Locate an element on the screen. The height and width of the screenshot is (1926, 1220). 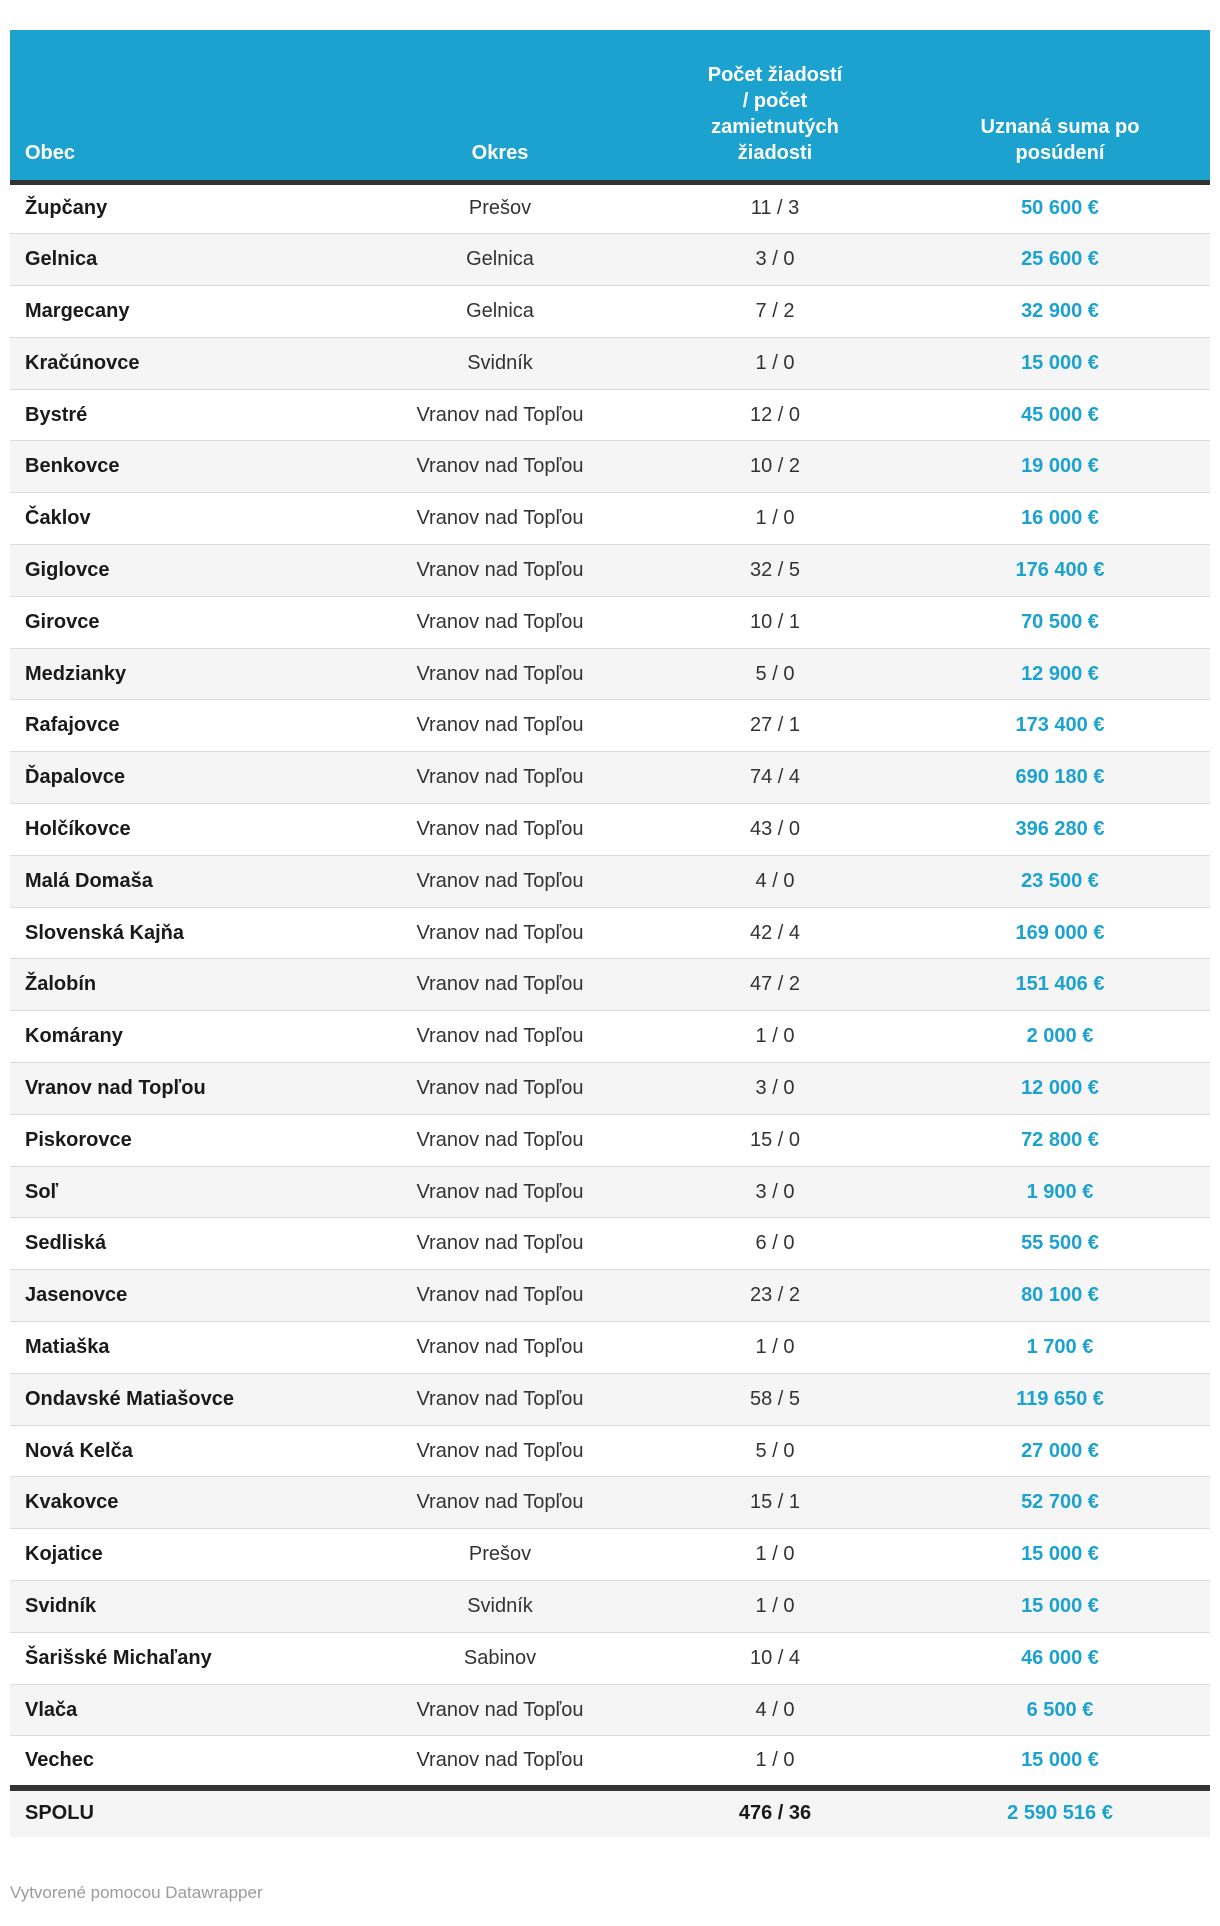
table-row: Žalobín Vranov nad Topľou 47 / 2 151 406 € is located at coordinates (610, 984).